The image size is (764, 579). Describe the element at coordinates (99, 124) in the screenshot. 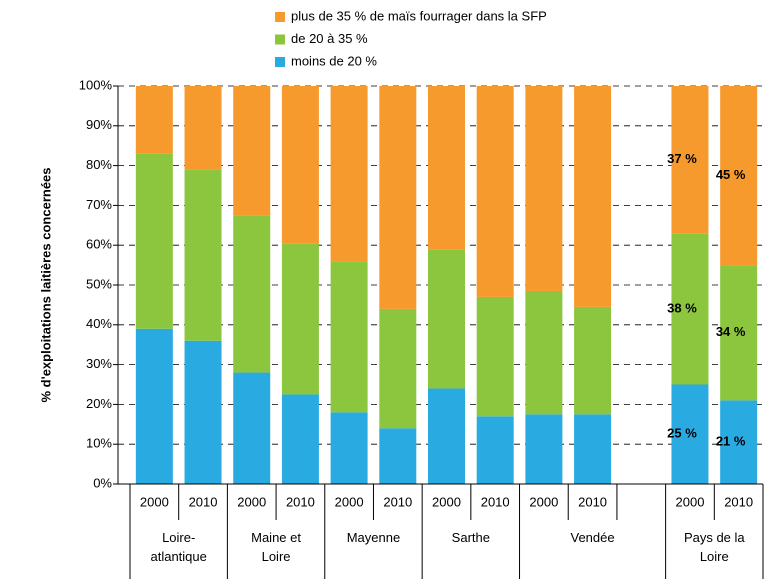

I see `y-tick-label: 90%` at that location.